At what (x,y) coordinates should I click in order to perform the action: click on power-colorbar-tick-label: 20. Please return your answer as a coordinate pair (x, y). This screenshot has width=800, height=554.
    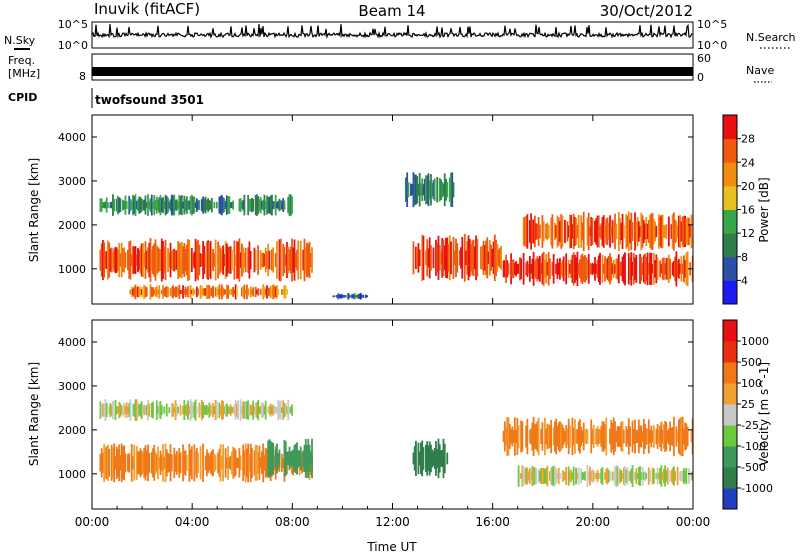
    Looking at the image, I should click on (748, 186).